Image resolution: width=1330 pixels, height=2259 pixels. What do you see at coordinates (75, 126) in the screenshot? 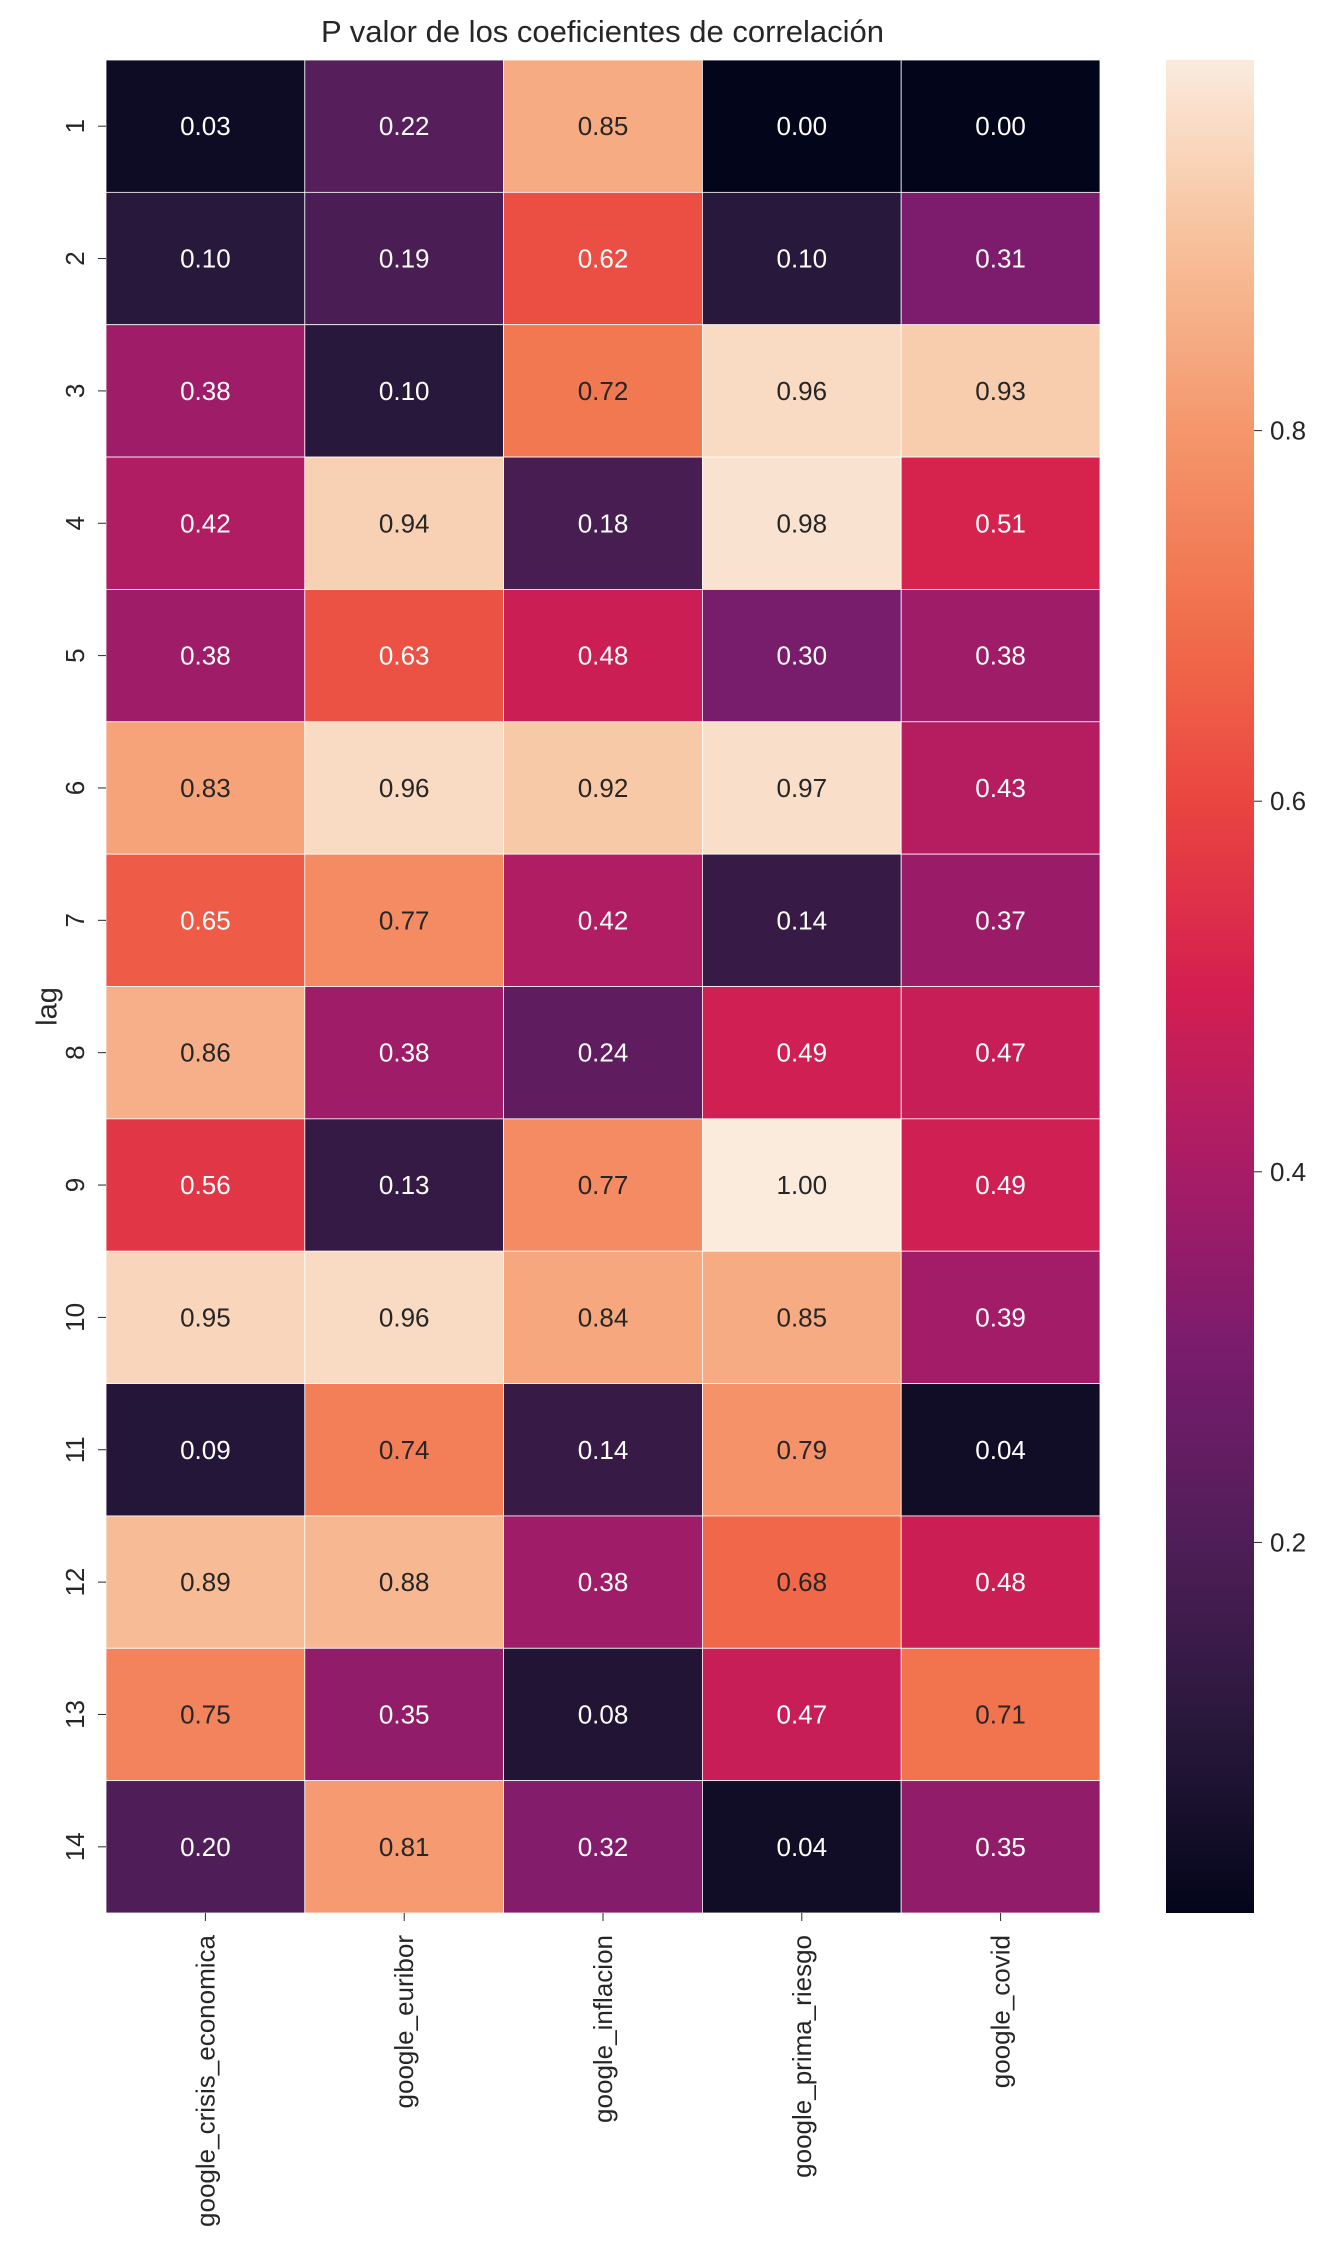
I see `y-tick-label: 1` at bounding box center [75, 126].